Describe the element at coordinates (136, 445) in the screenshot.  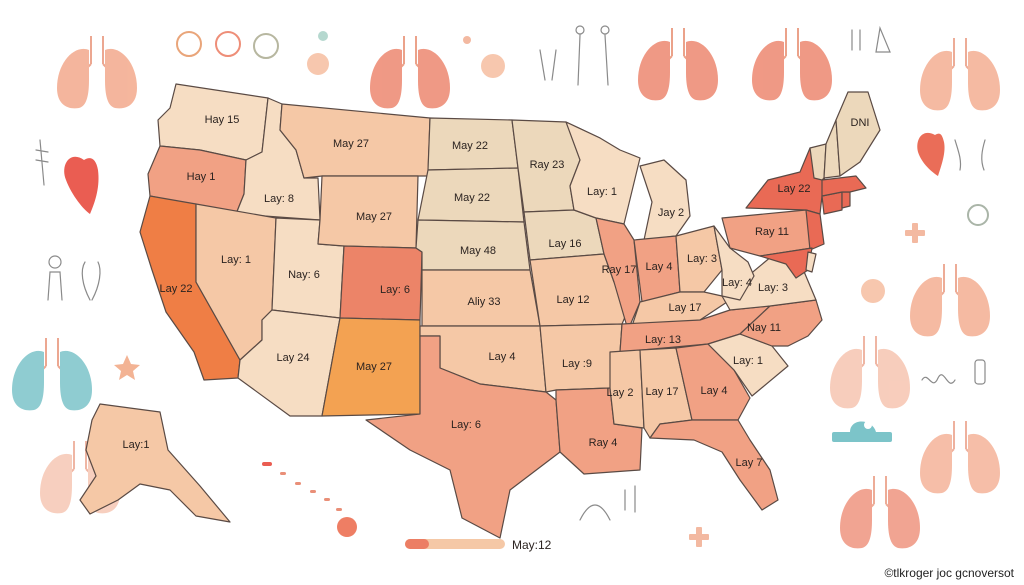
I see `state-label-ak: Lay:1` at that location.